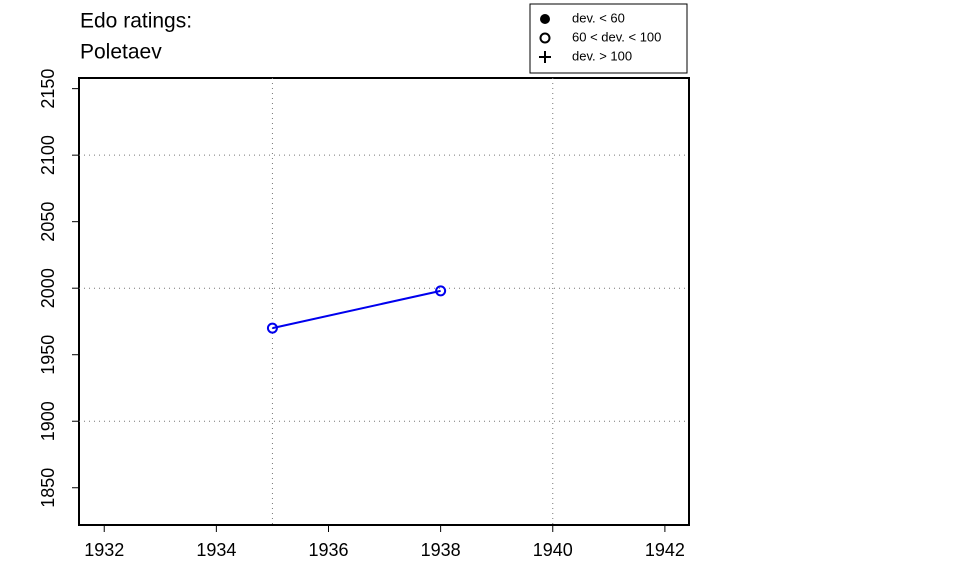 This screenshot has height=576, width=960. Describe the element at coordinates (216, 550) in the screenshot. I see `x-tick-label: 1934` at that location.